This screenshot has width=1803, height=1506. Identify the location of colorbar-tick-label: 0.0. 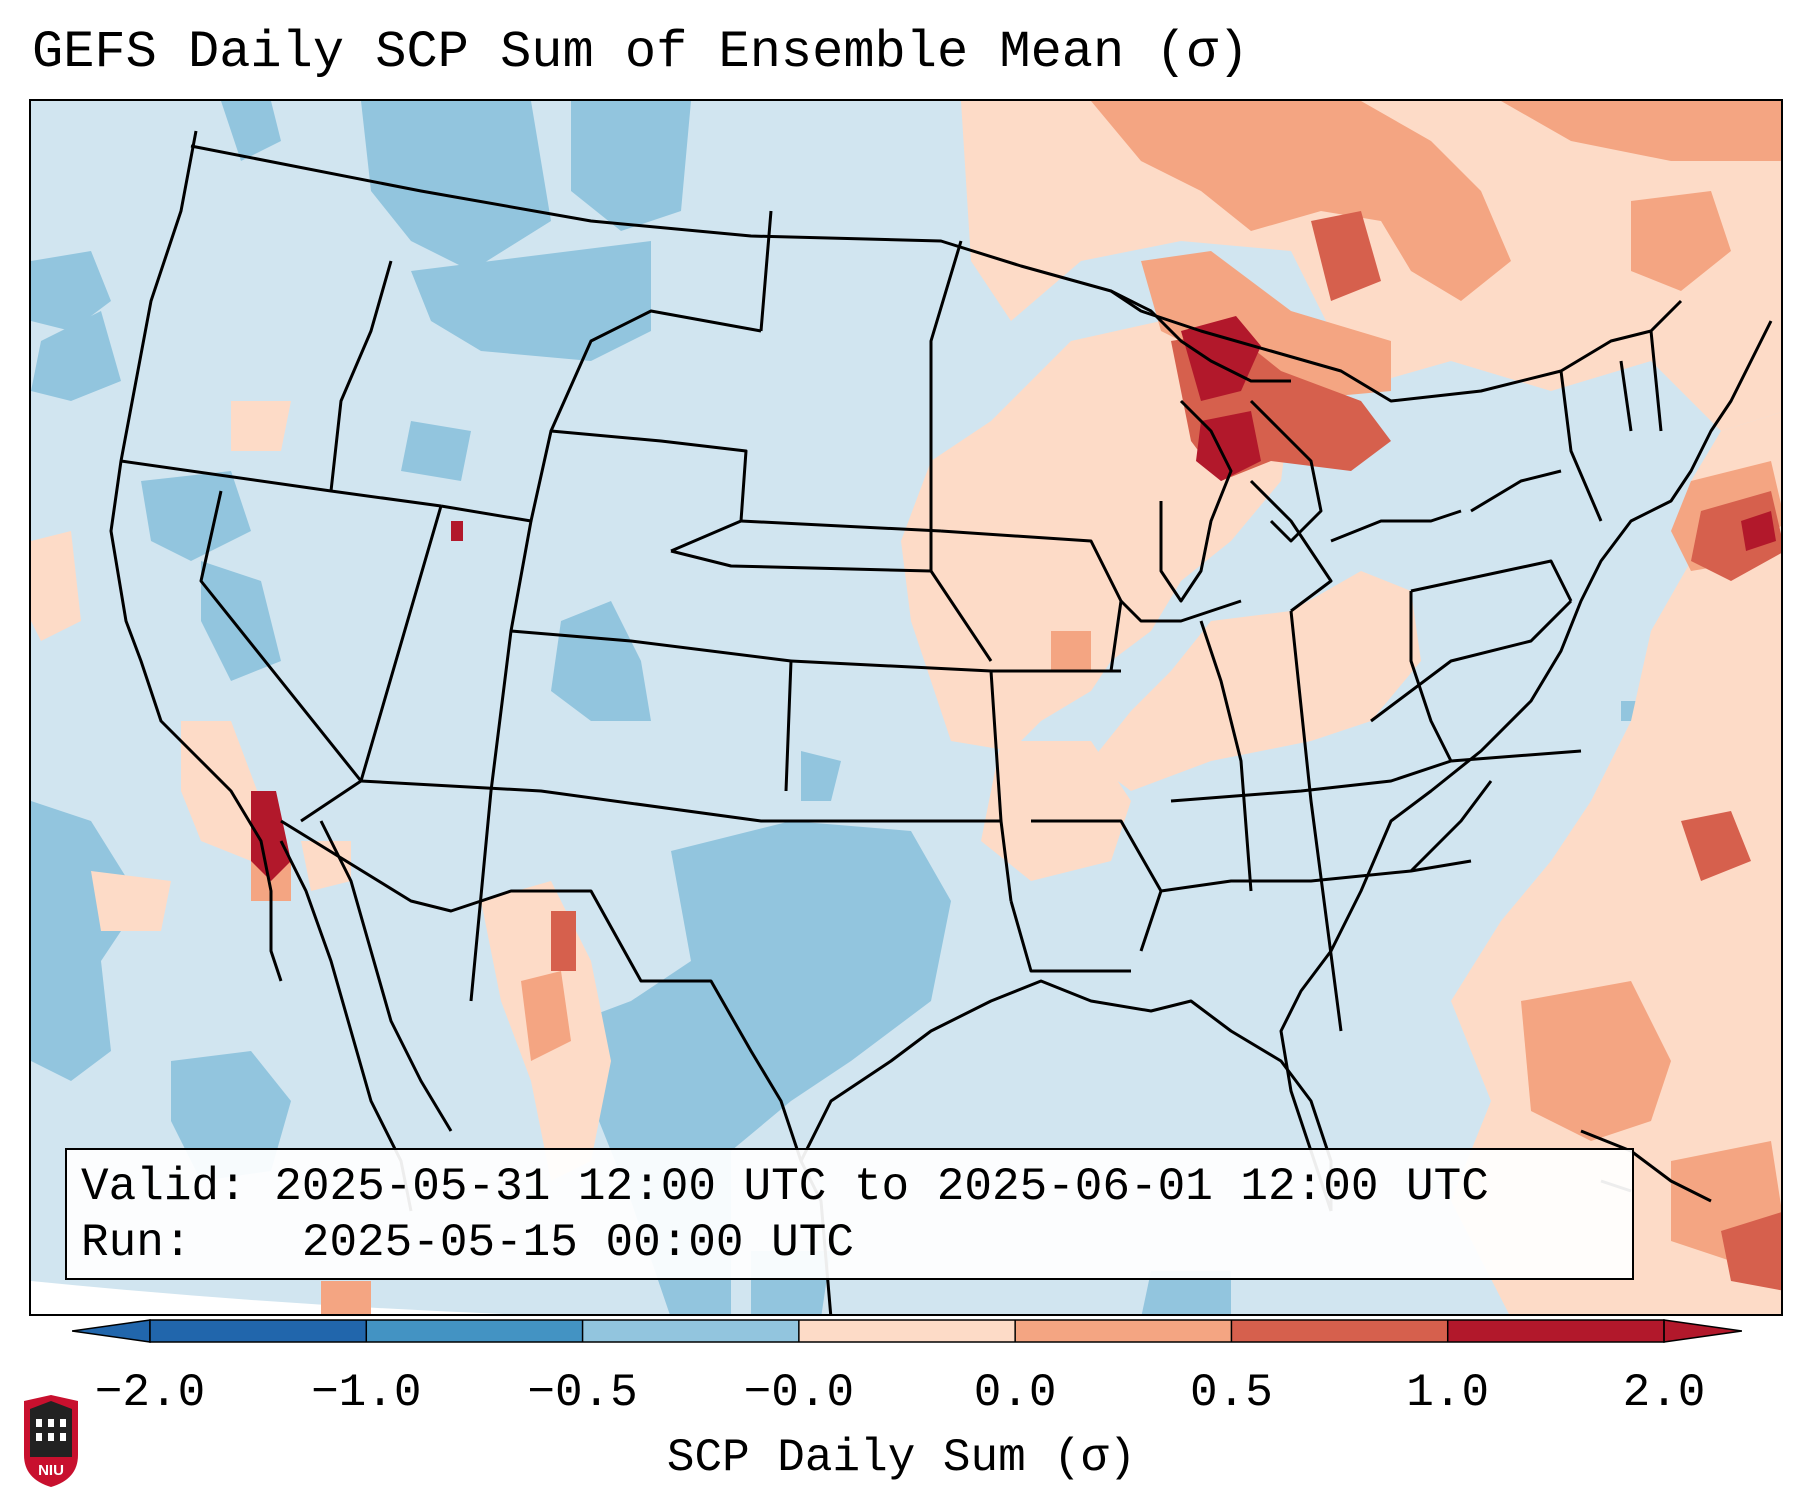
(1015, 1393).